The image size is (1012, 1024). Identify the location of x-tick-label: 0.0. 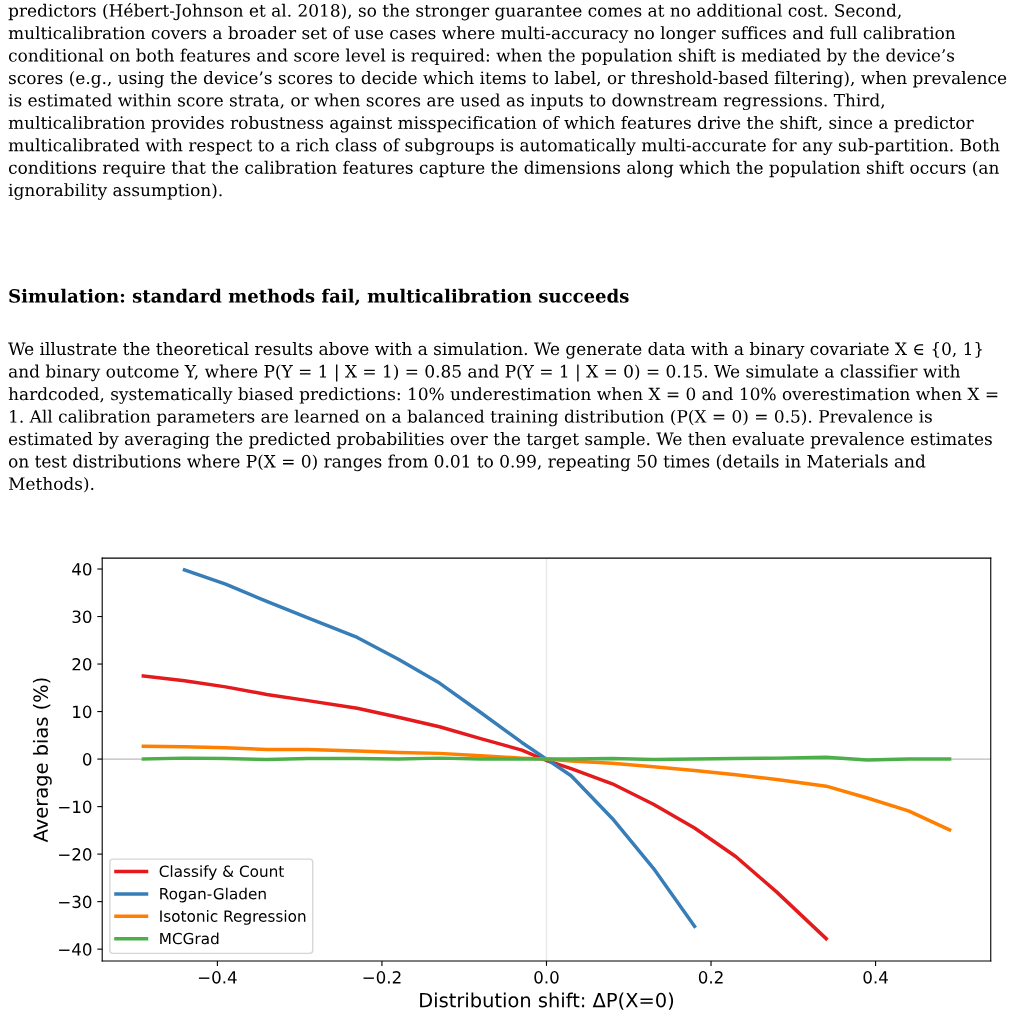
(546, 977).